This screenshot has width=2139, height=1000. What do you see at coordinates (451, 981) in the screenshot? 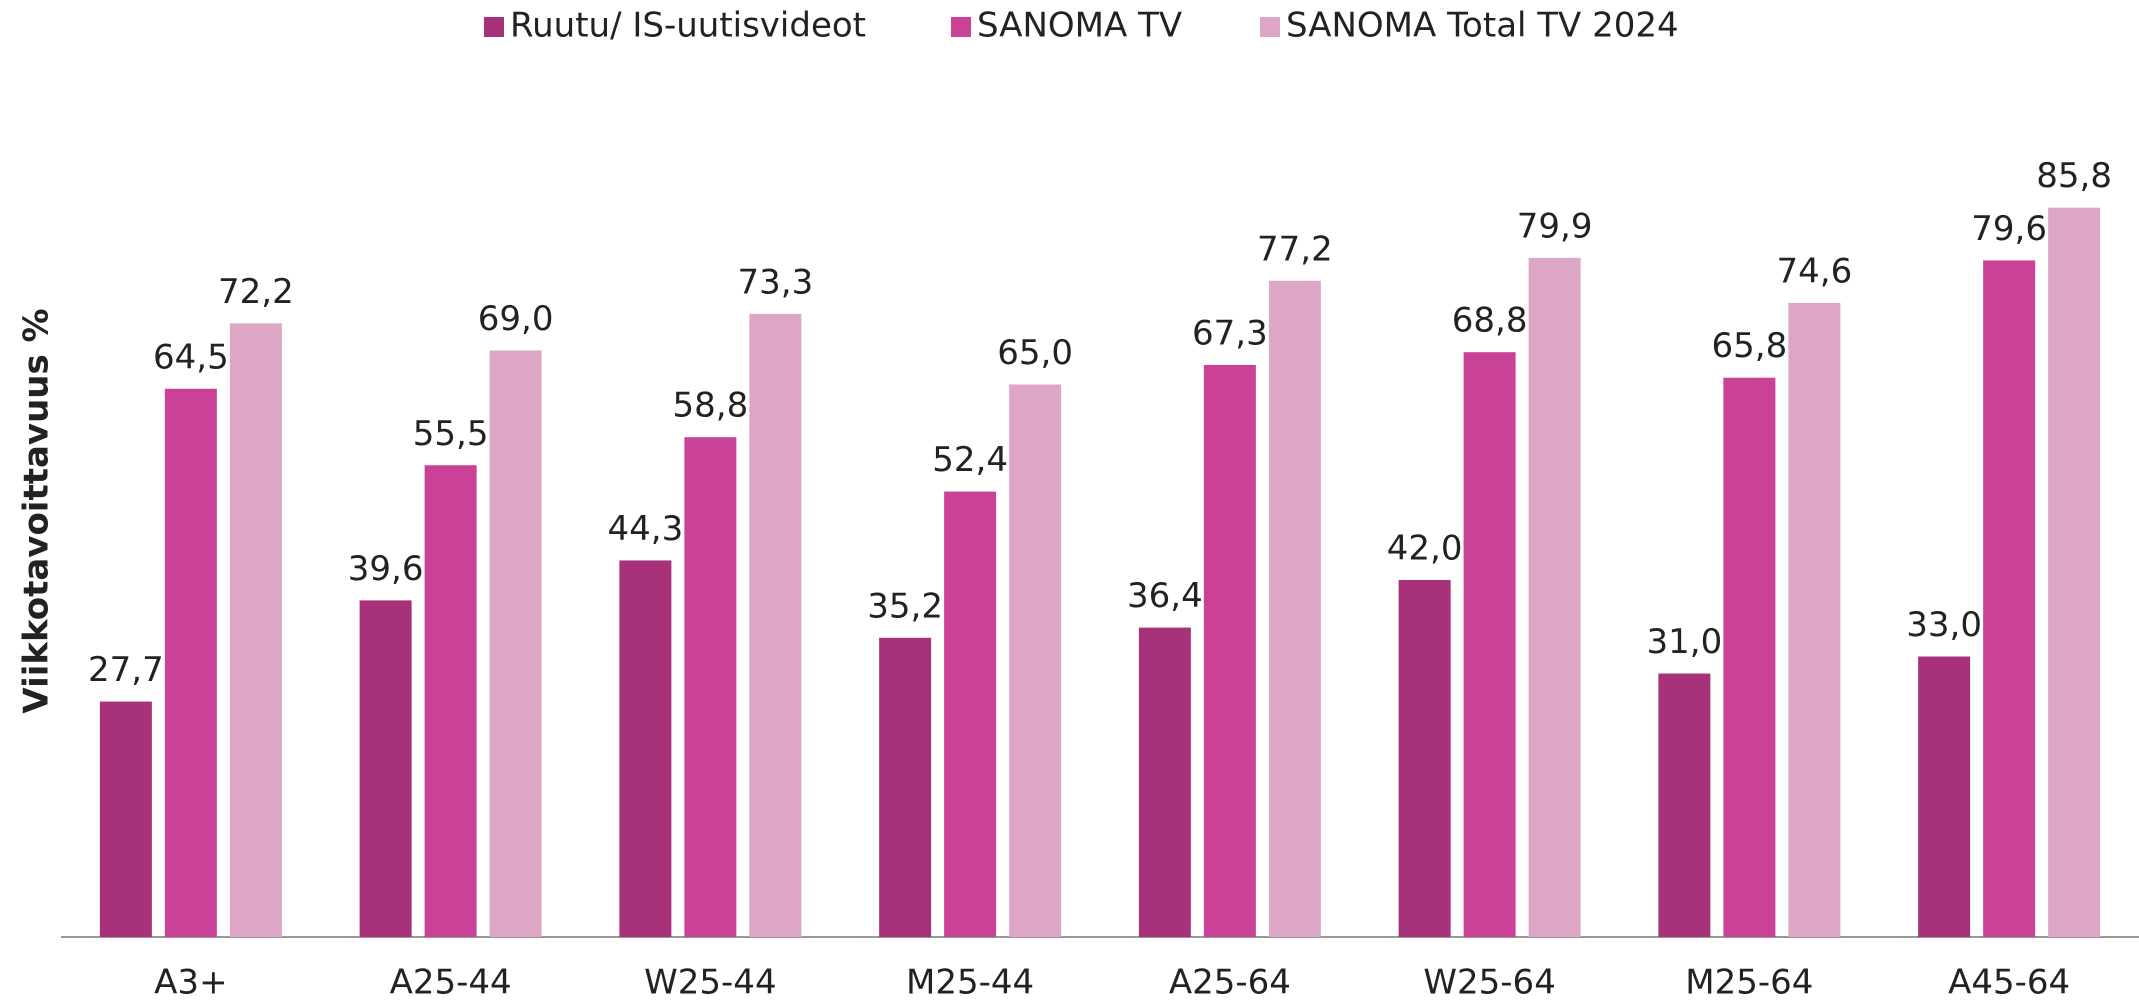
I see `x-tick-label: A25-44` at bounding box center [451, 981].